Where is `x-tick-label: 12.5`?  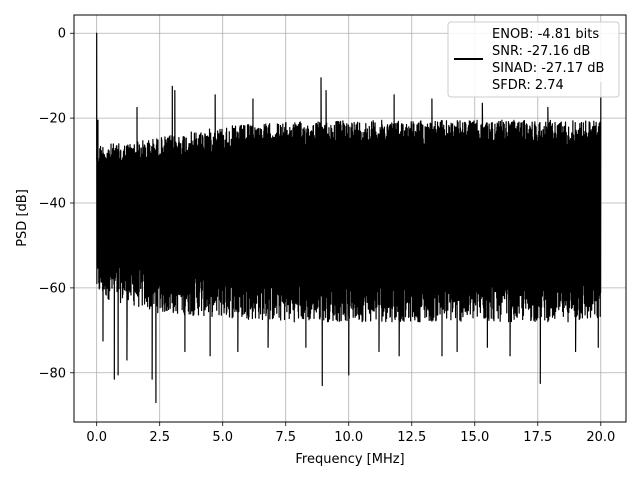 x-tick-label: 12.5 is located at coordinates (411, 437).